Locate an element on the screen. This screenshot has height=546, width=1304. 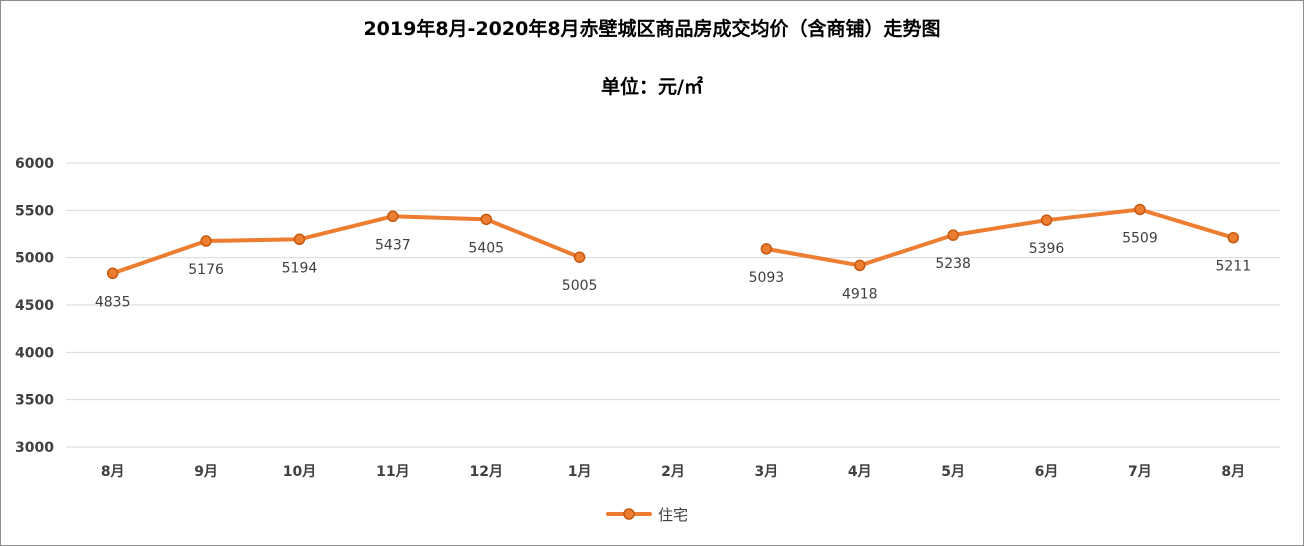
legend: 住宅 is located at coordinates (647, 515).